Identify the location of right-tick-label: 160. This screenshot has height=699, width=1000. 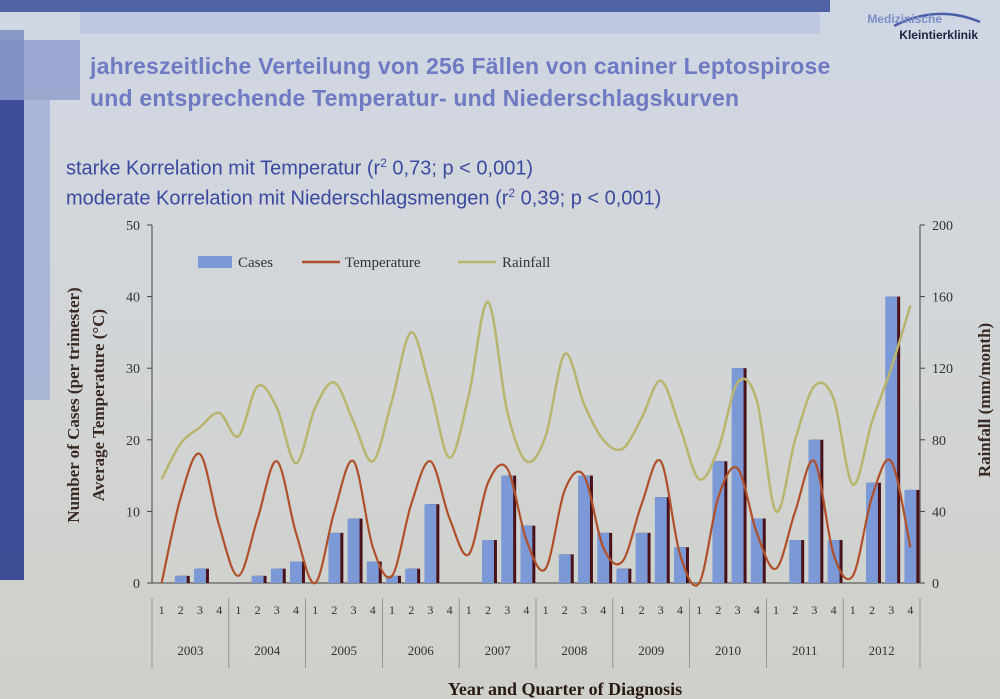
(942, 298).